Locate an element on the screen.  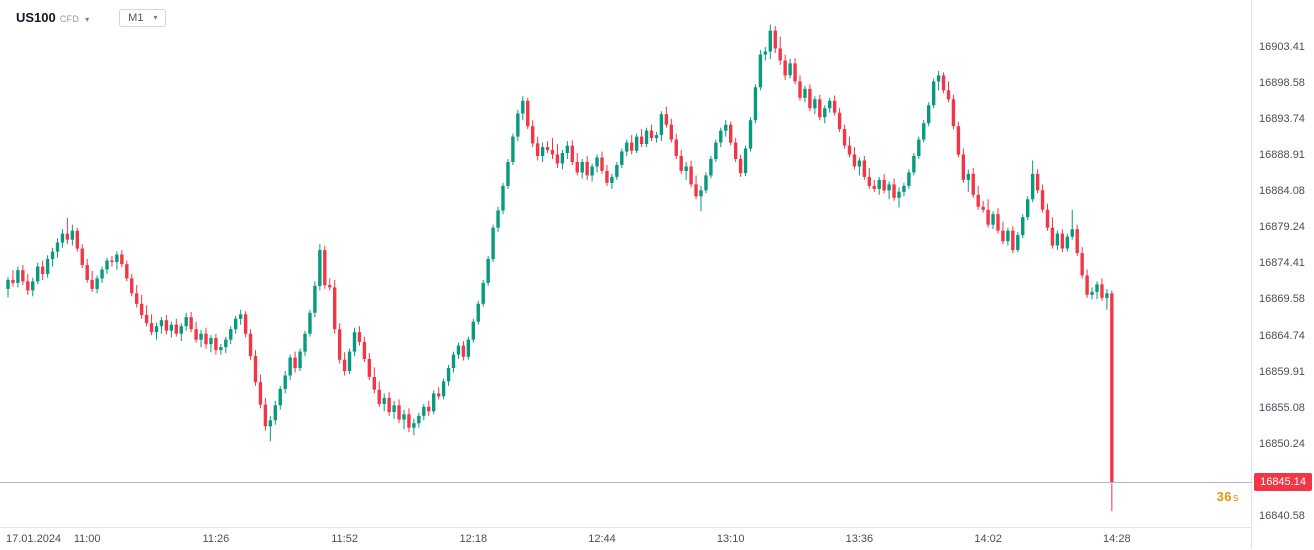
time-axis-label: 12:18 is located at coordinates (473, 539).